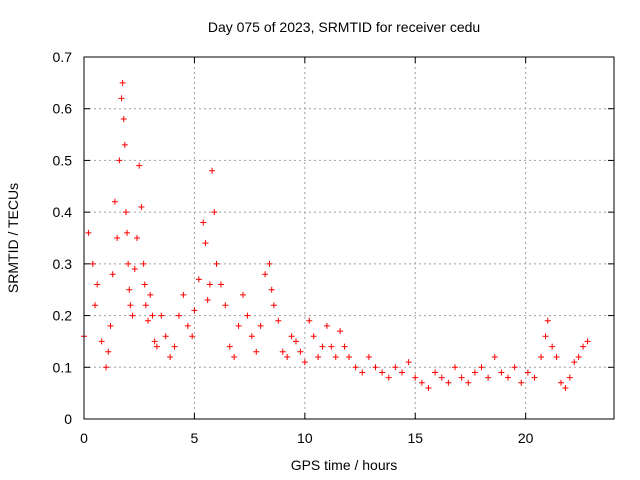 The width and height of the screenshot is (640, 480). I want to click on y-tick-label: 0.5, so click(63, 160).